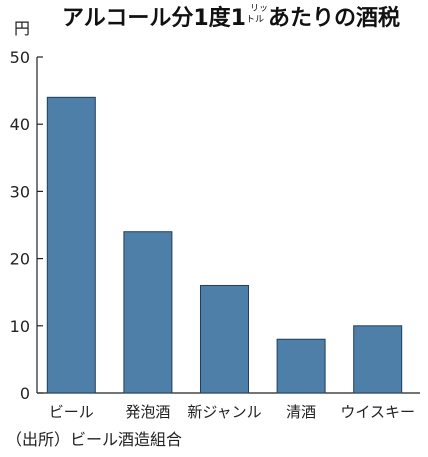 The height and width of the screenshot is (457, 428). What do you see at coordinates (258, 9) in the screenshot?
I see `title-unit-top: リッ` at bounding box center [258, 9].